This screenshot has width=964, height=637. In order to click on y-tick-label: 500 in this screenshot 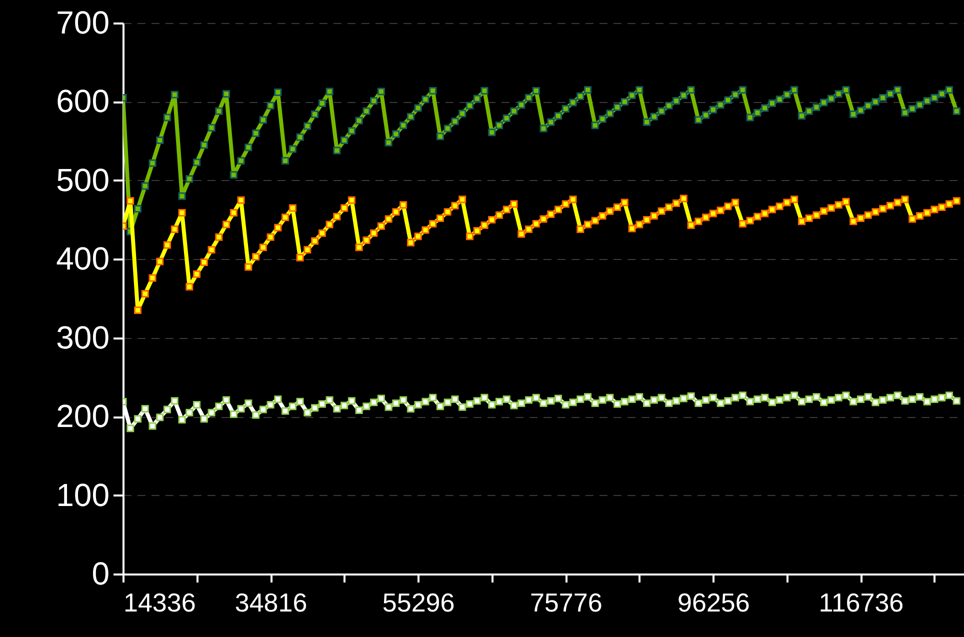, I will do `click(83, 180)`.